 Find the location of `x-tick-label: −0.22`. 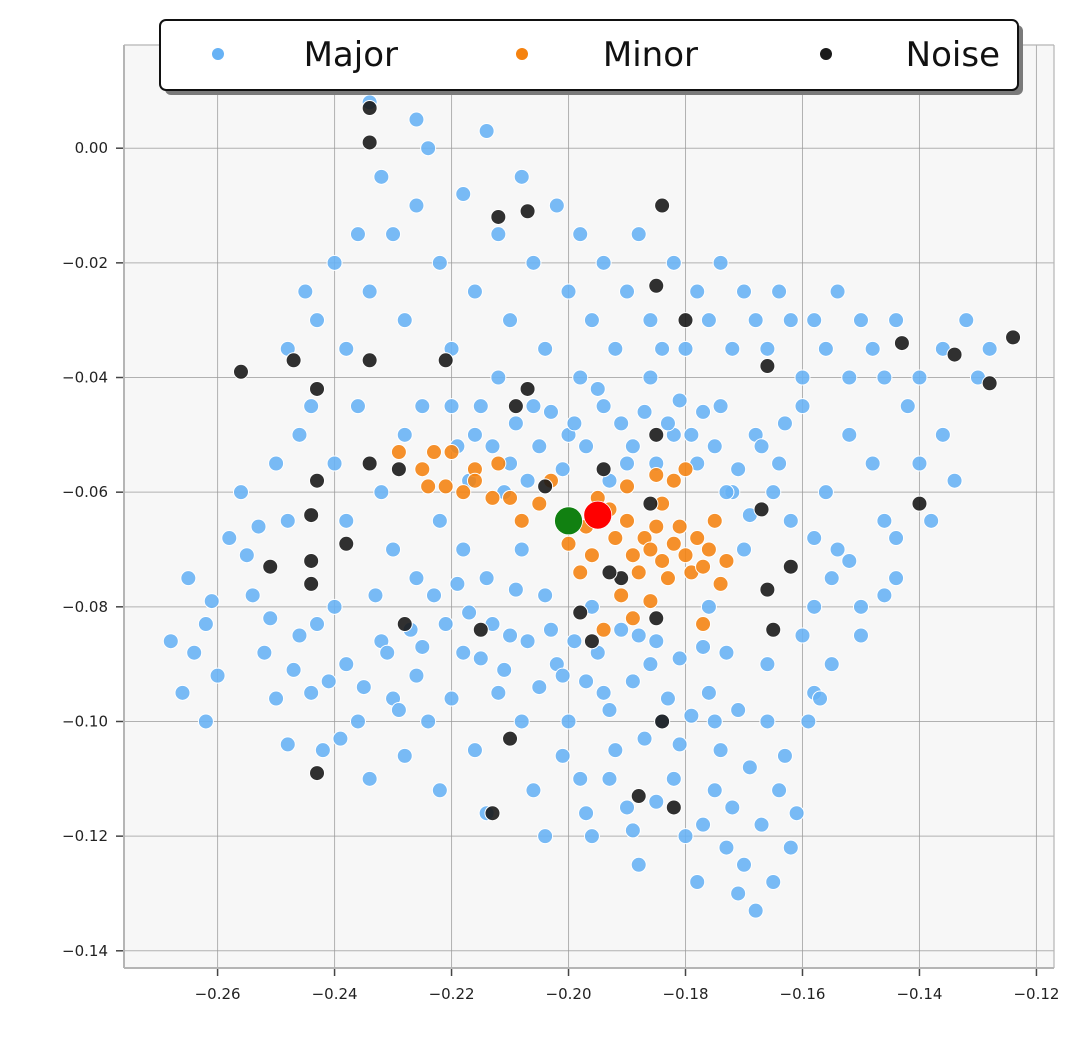

x-tick-label: −0.22 is located at coordinates (452, 994).